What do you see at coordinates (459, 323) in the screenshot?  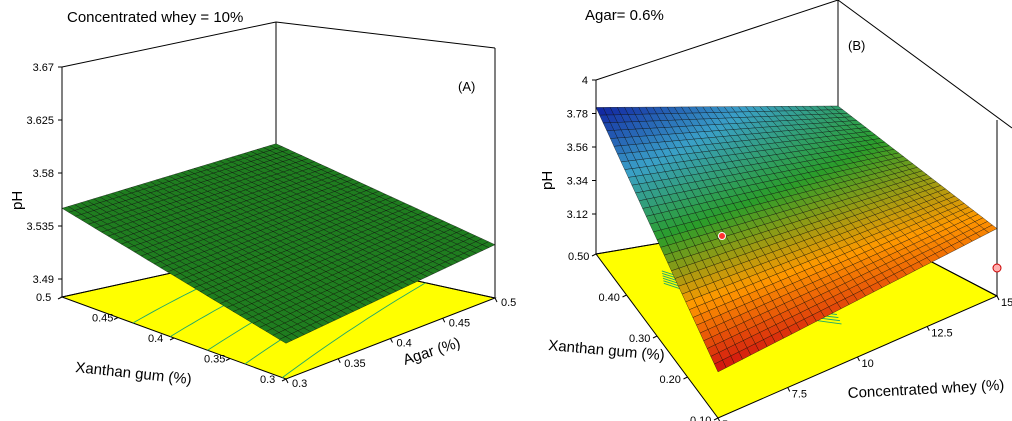 I see `y-tick-label: 0.45` at bounding box center [459, 323].